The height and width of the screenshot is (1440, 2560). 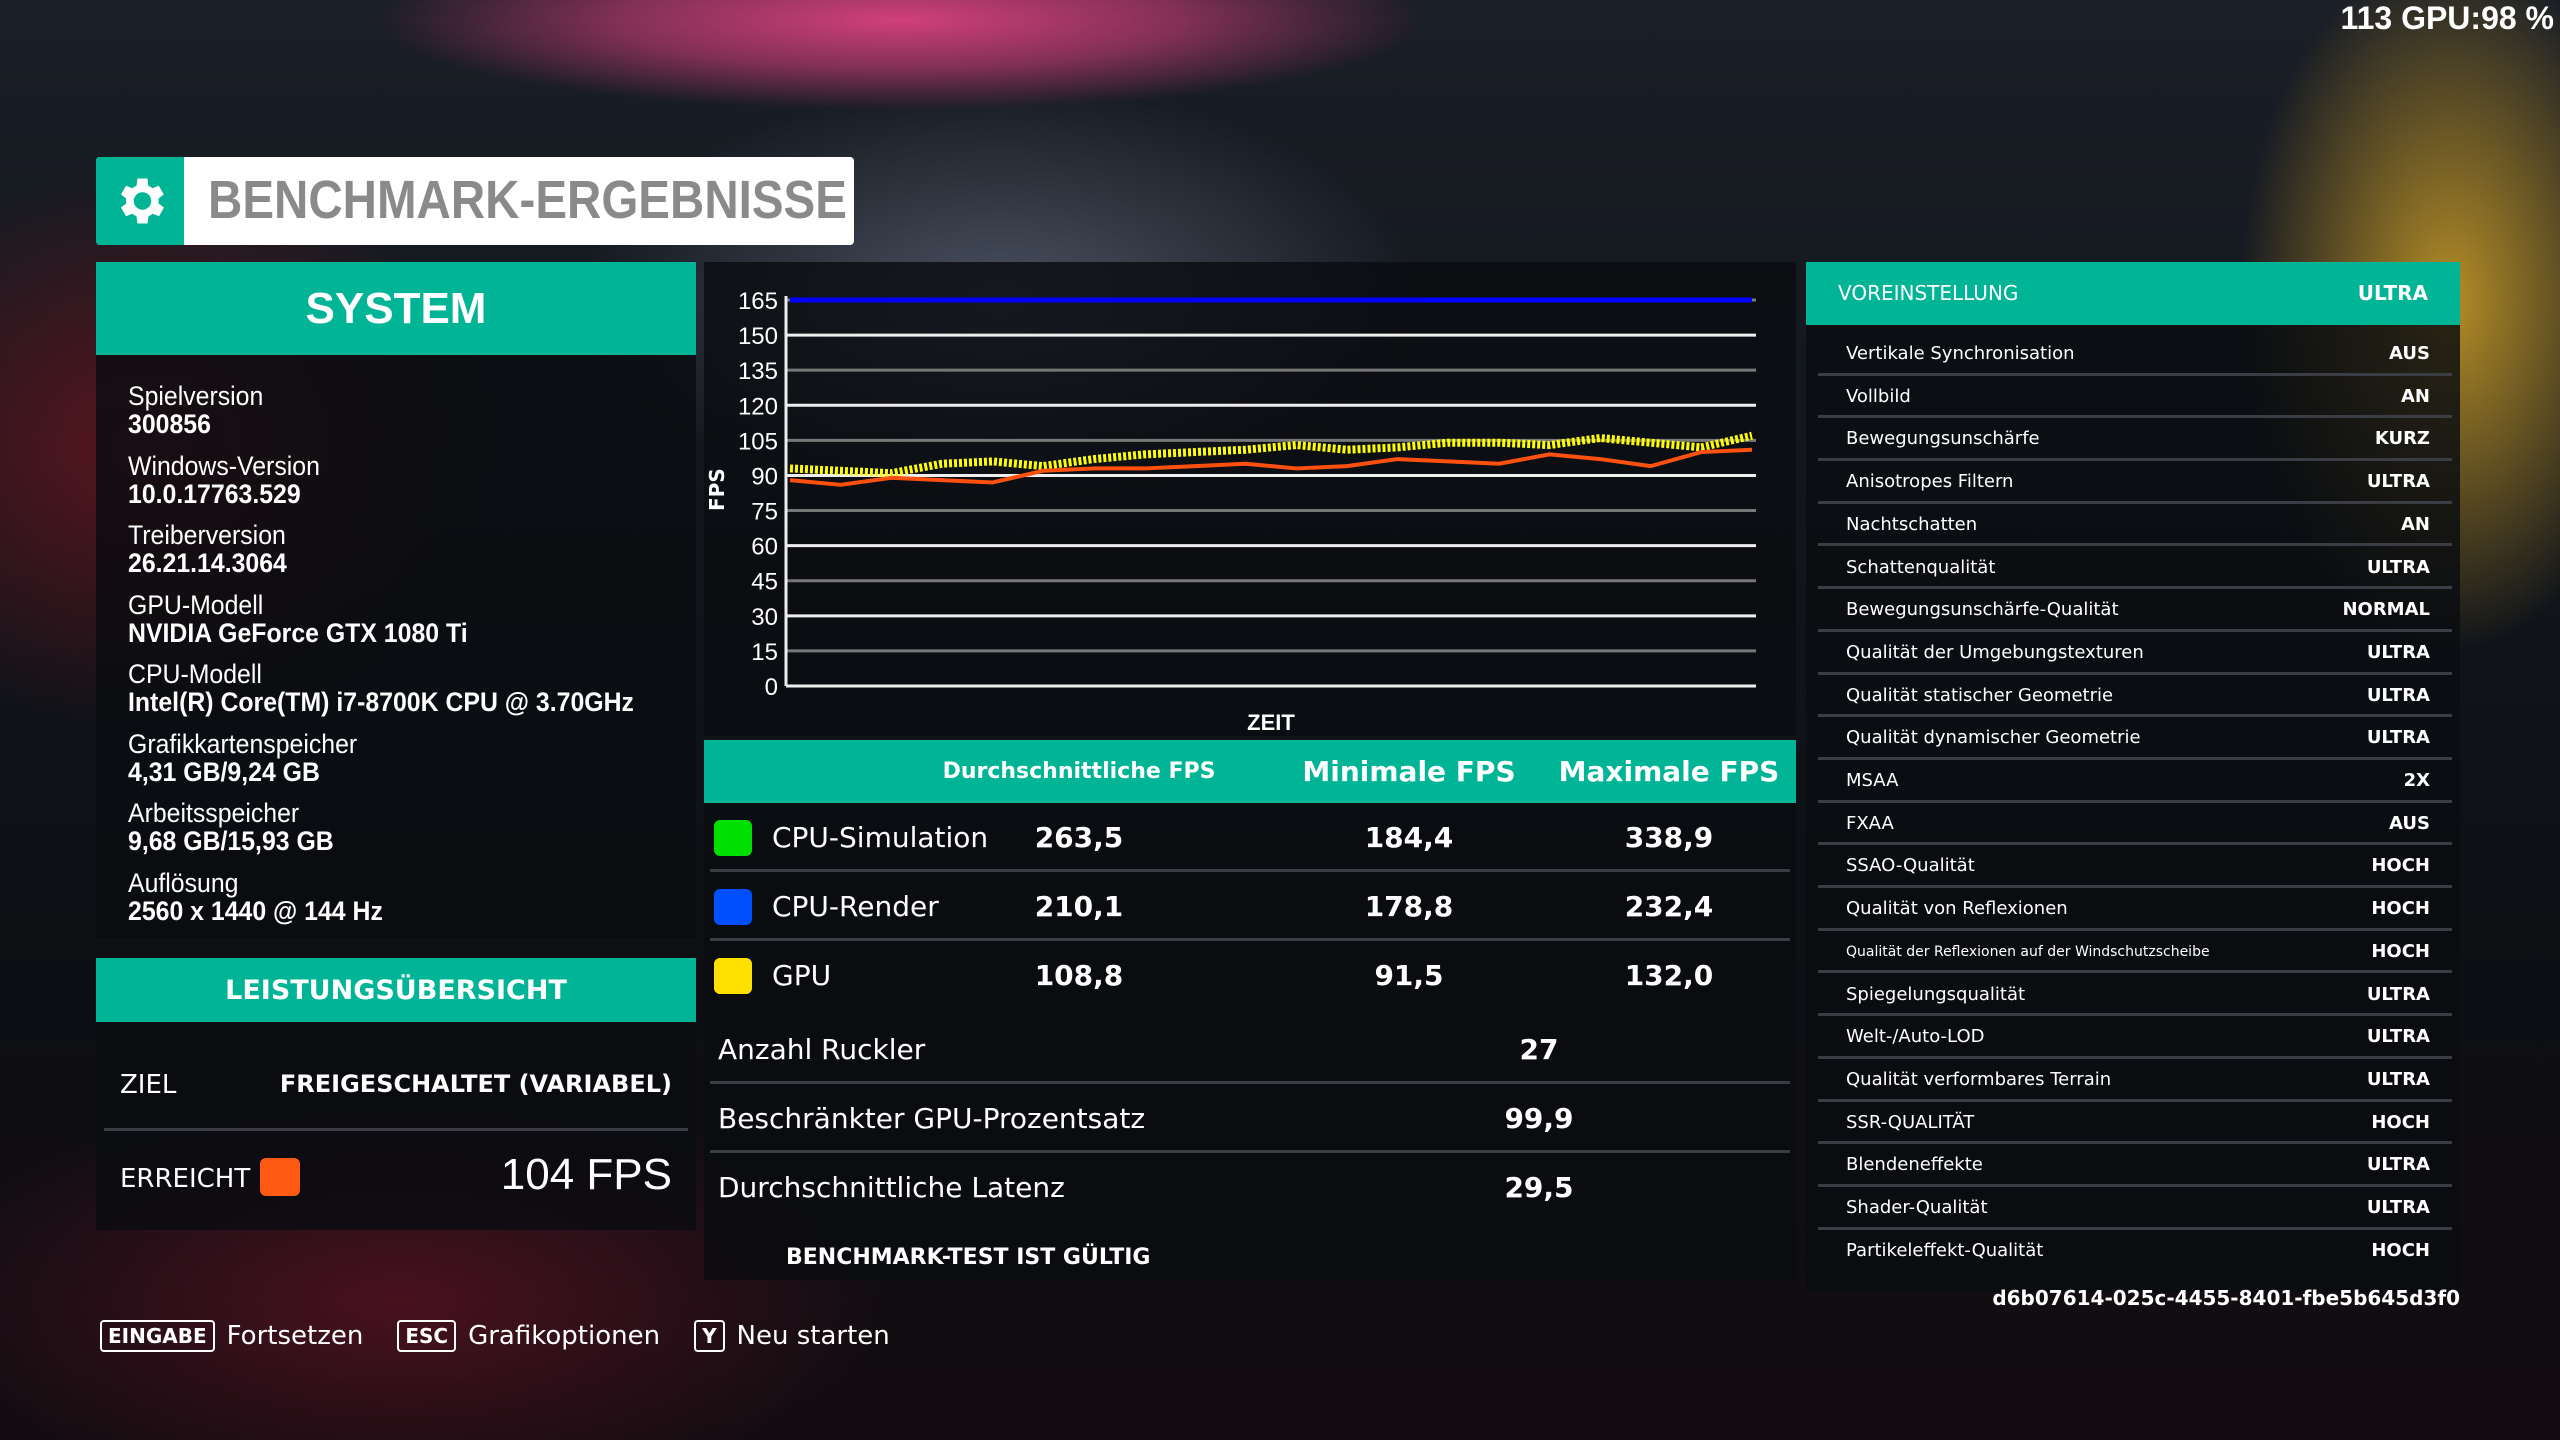 What do you see at coordinates (224, 465) in the screenshot?
I see `system-info-label: Windows-Version` at bounding box center [224, 465].